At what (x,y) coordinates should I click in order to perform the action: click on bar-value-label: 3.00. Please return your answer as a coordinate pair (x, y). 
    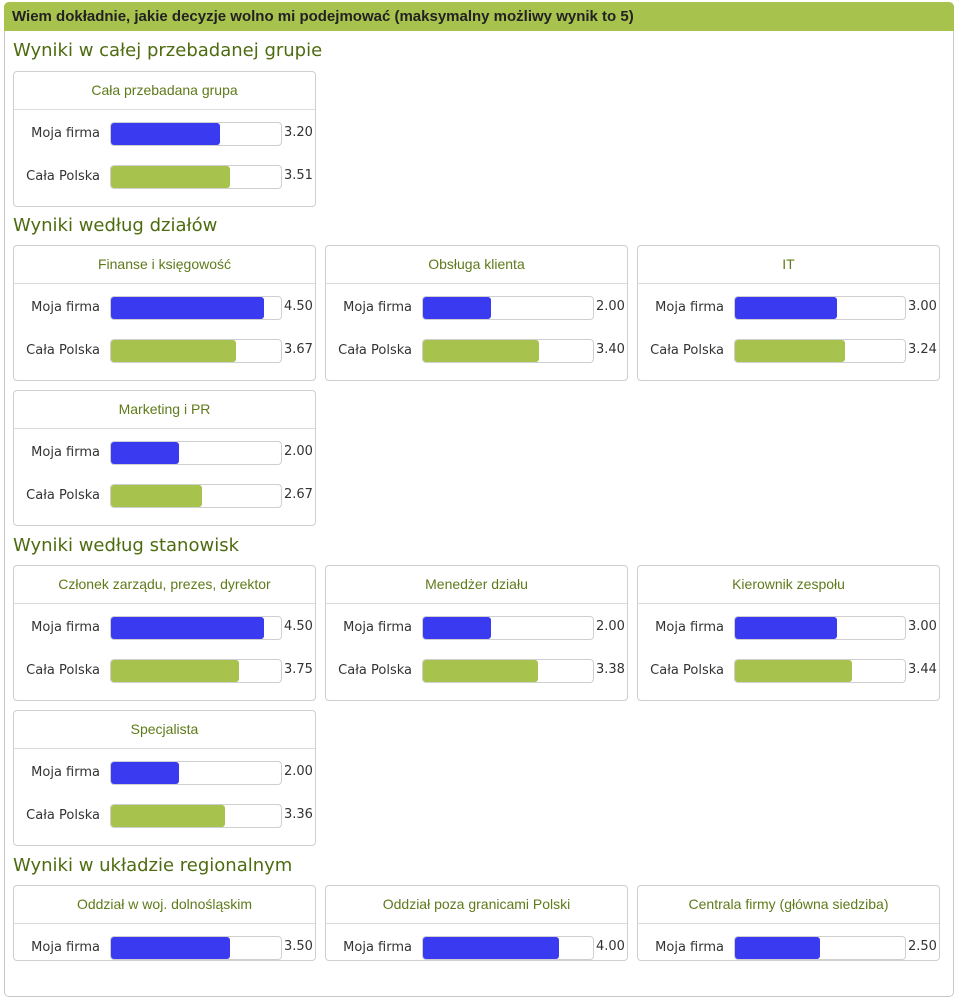
    Looking at the image, I should click on (922, 626).